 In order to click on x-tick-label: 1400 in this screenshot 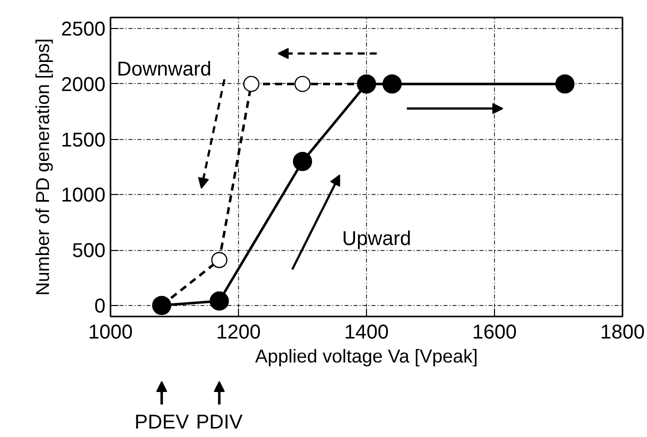, I will do `click(366, 333)`.